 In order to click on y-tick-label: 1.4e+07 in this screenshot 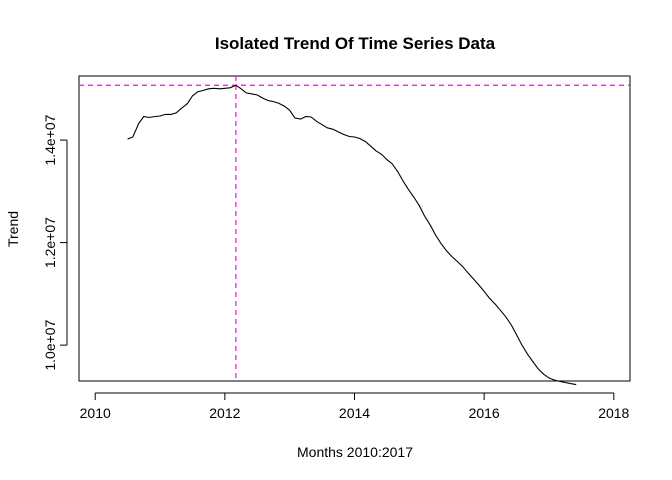, I will do `click(50, 139)`.